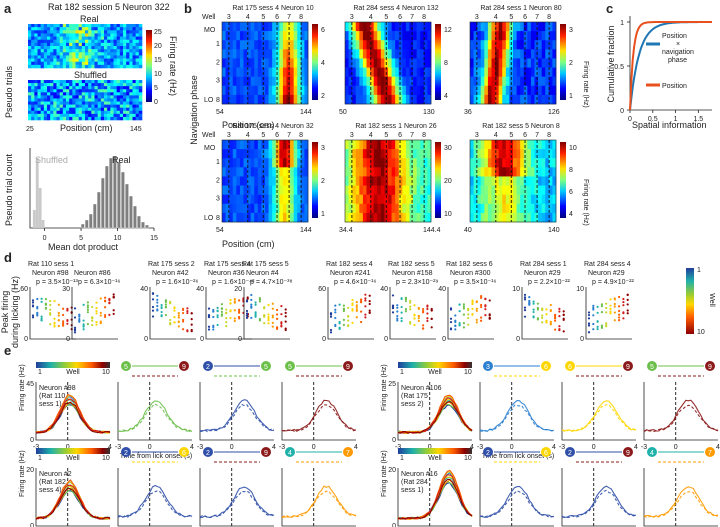  Describe the element at coordinates (263, 17) in the screenshot. I see `well-number: 5` at that location.